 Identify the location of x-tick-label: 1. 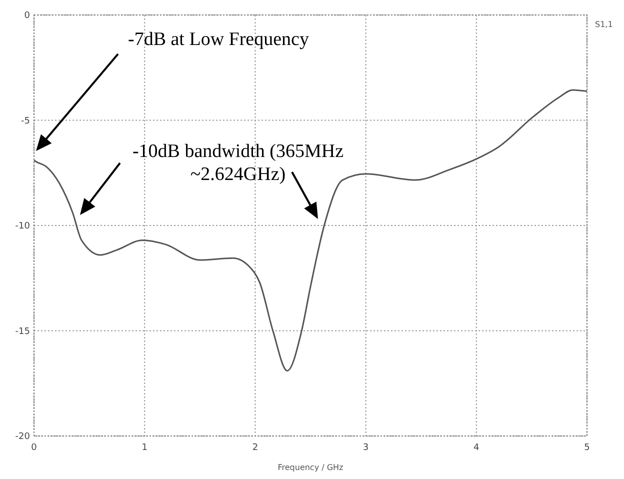
(145, 448).